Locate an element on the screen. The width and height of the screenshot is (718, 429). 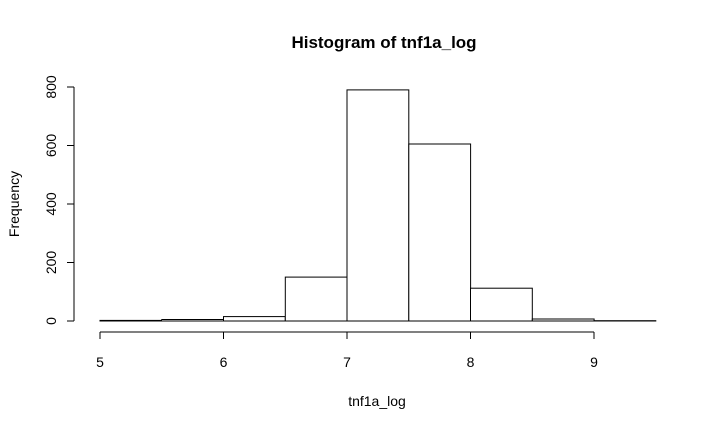
y-axis-label: Frequency is located at coordinates (14, 204).